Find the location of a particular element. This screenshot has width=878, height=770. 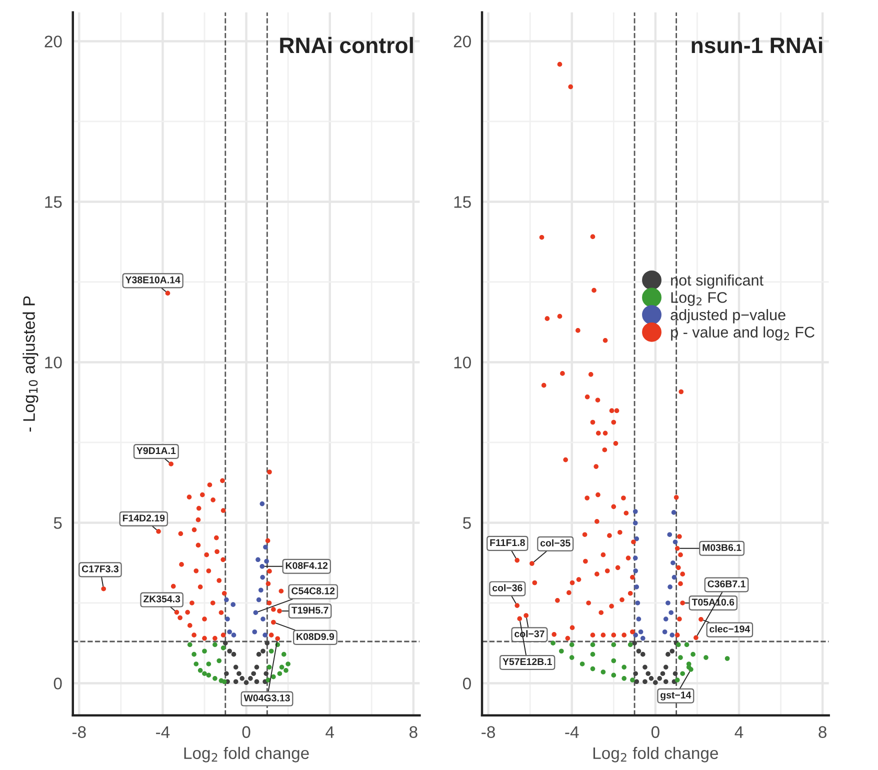

y-tick-label: 10 is located at coordinates (53, 362).